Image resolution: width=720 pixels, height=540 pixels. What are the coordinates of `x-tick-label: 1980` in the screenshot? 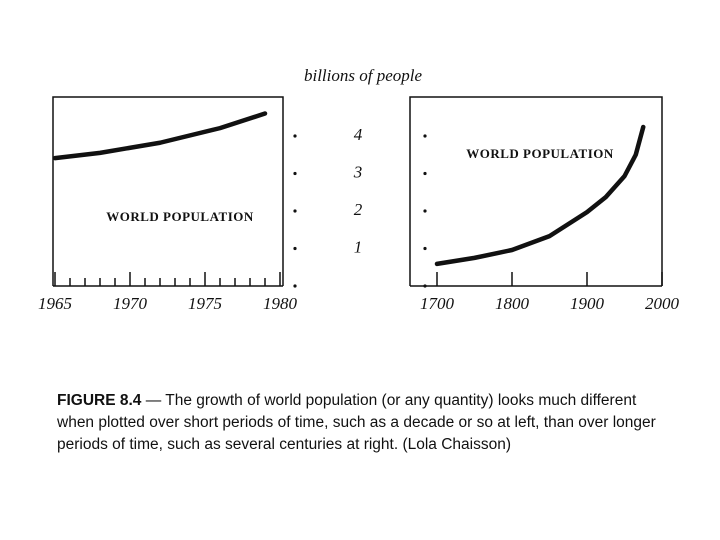 It's located at (280, 303).